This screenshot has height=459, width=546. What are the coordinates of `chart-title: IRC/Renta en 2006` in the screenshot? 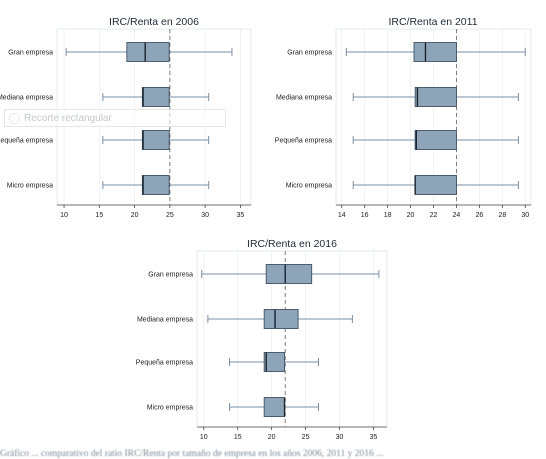 It's located at (154, 22).